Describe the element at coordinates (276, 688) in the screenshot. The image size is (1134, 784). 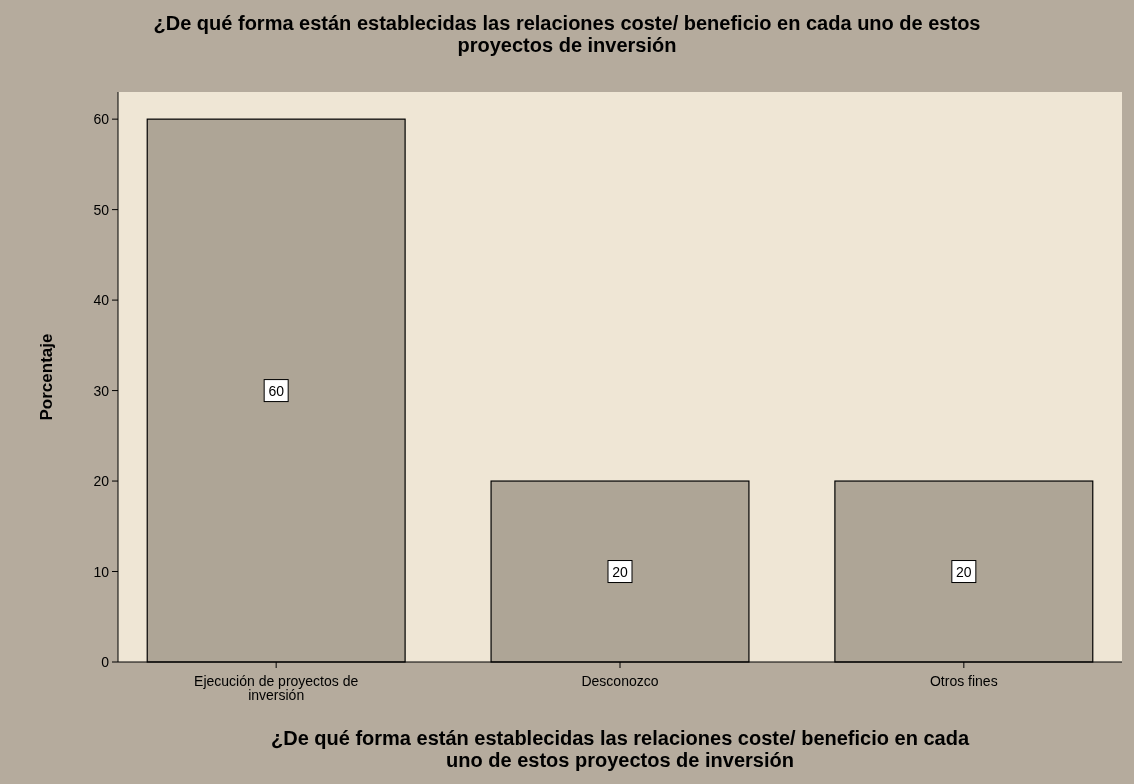
I see `x-tick-label: Ejecución de proyectos de inversión` at that location.